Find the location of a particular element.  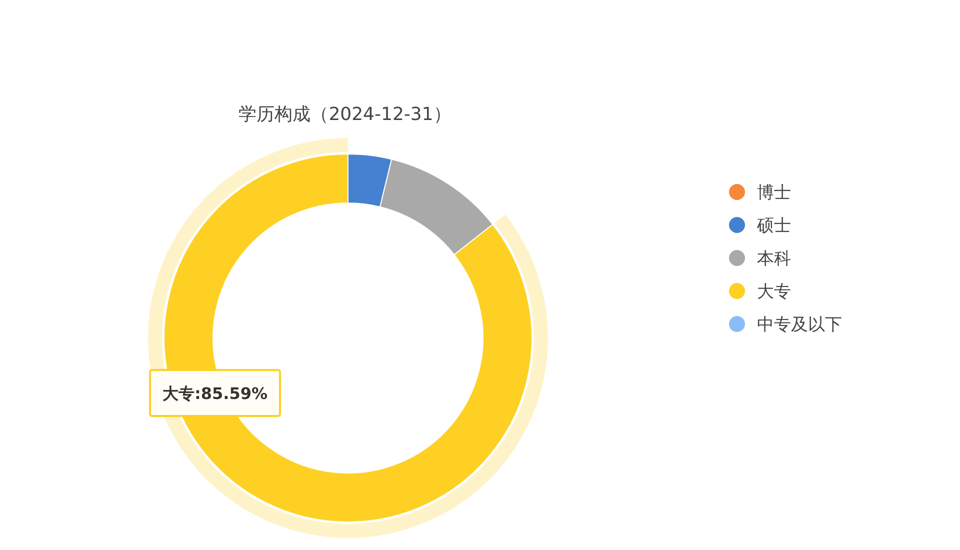

legend-label: 大专 is located at coordinates (774, 292).